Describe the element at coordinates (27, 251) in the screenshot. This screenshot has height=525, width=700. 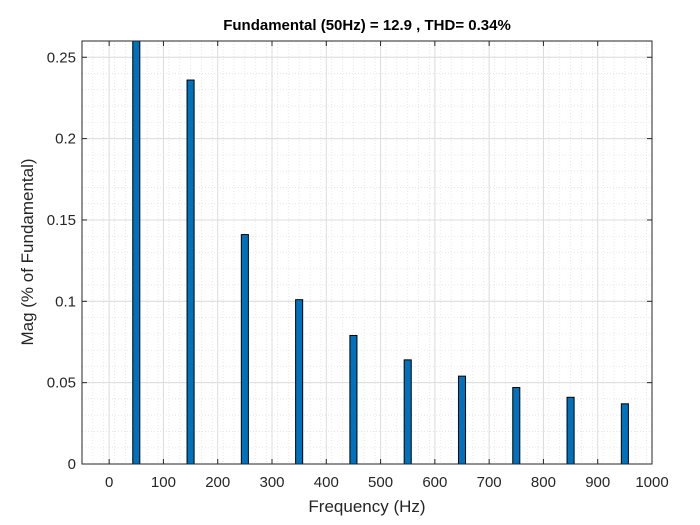
I see `y-axis-label: Mag (% of Fundamental)` at that location.